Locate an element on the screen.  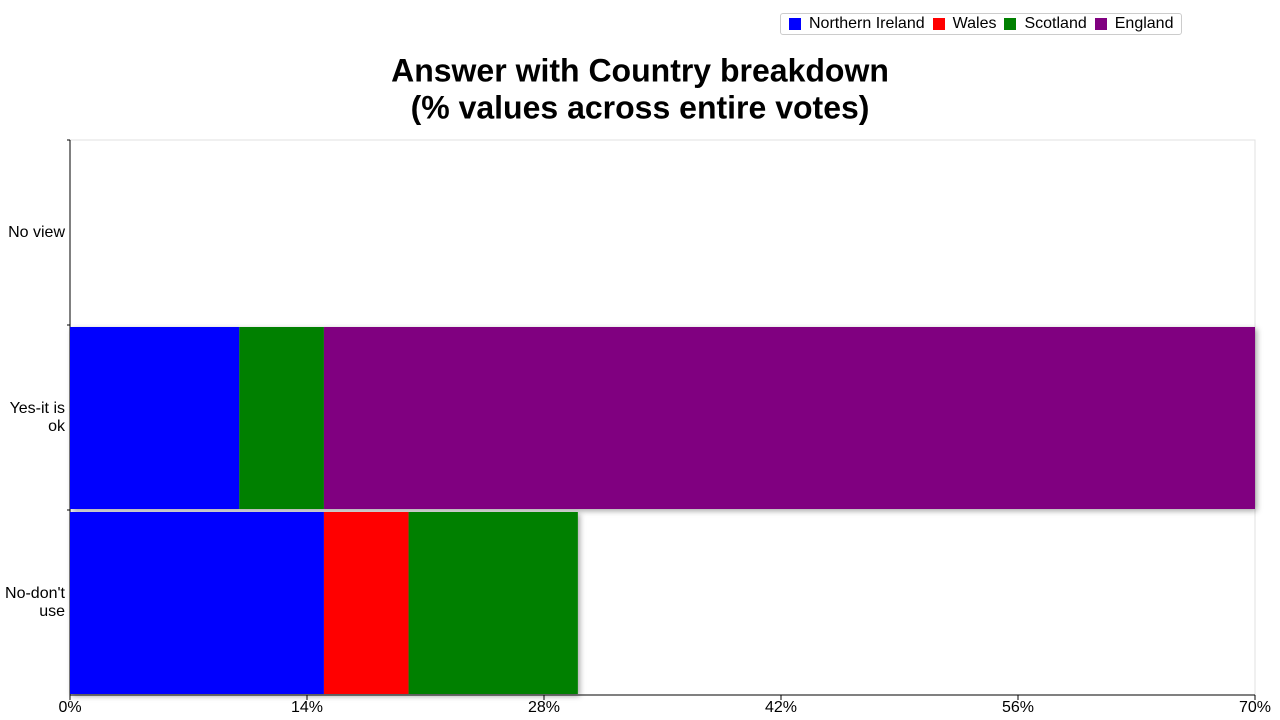
chart-subtitle: (% values across entire votes) is located at coordinates (640, 107).